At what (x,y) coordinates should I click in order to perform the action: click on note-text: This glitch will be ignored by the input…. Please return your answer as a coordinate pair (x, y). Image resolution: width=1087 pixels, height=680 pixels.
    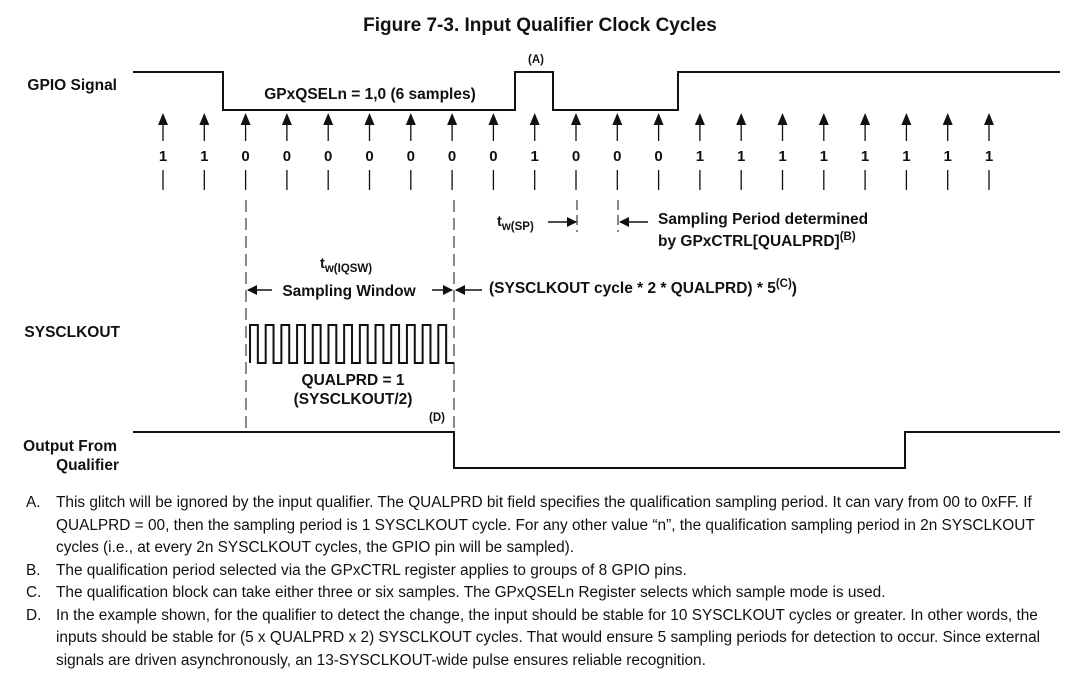
    Looking at the image, I should click on (545, 525).